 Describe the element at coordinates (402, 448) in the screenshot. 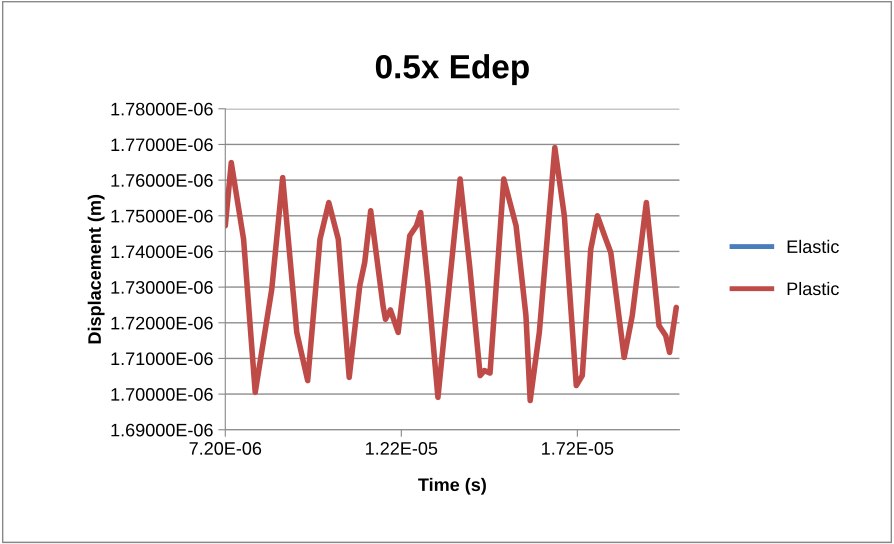

I see `x-tick-label: 1.22E-05` at that location.